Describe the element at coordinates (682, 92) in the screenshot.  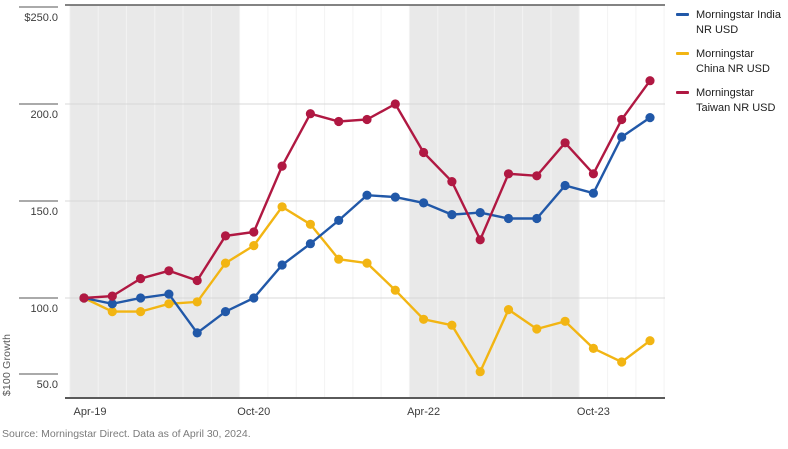
I see `legend-marker-taiwan` at that location.